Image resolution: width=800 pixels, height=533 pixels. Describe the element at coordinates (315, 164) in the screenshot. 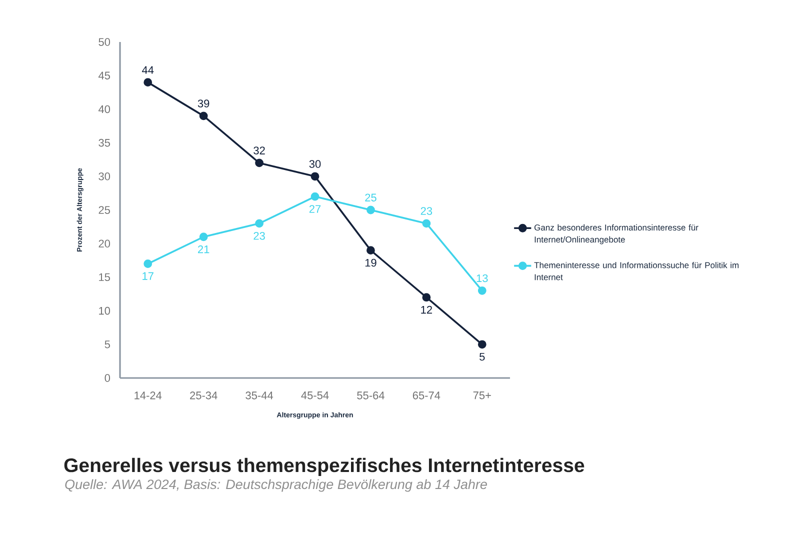

I see `data-label: 30` at that location.